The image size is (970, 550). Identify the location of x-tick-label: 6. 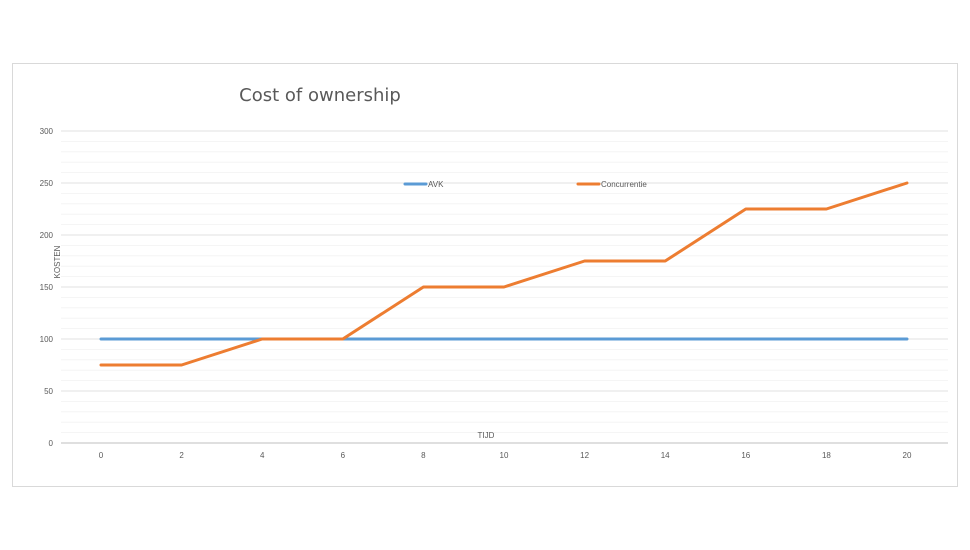
(343, 455).